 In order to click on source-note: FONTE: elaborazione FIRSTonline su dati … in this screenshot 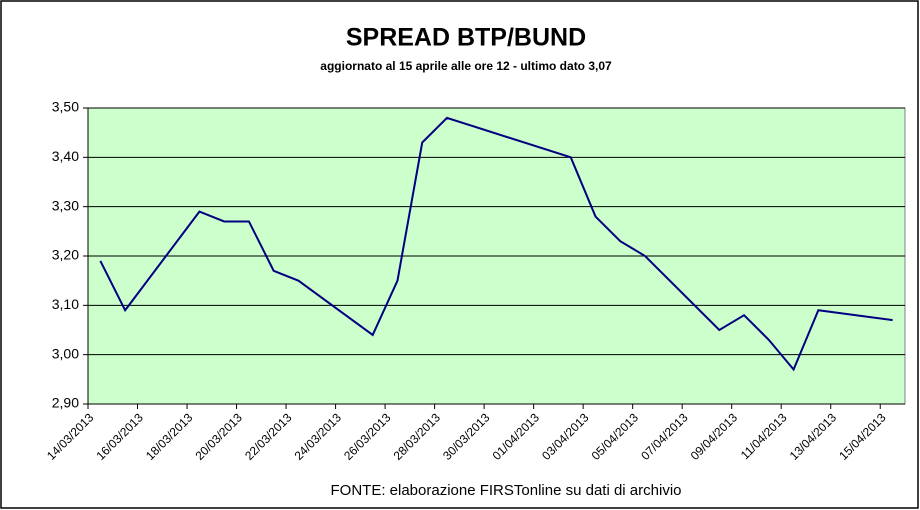, I will do `click(506, 490)`.